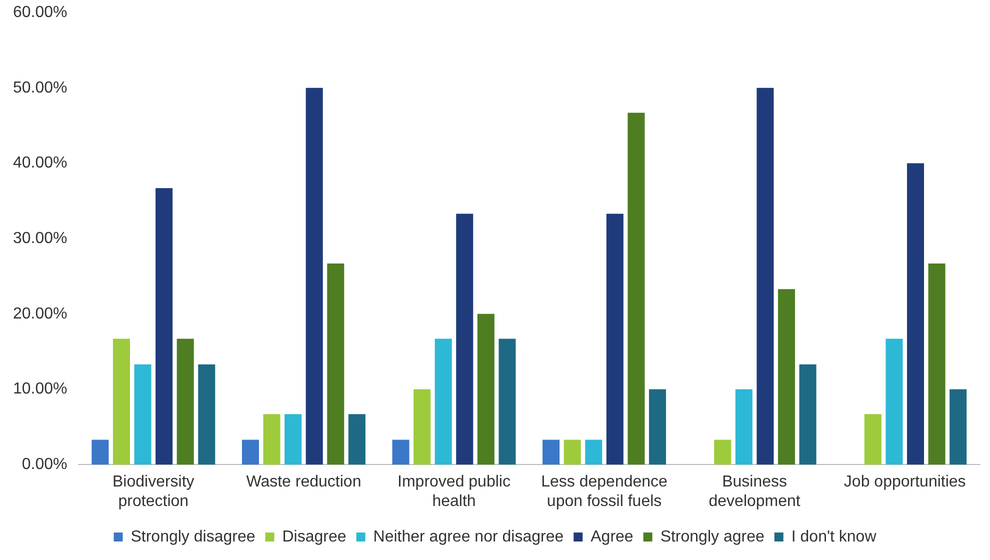 Image resolution: width=990 pixels, height=560 pixels. What do you see at coordinates (314, 537) in the screenshot?
I see `legend-label: Disagree` at bounding box center [314, 537].